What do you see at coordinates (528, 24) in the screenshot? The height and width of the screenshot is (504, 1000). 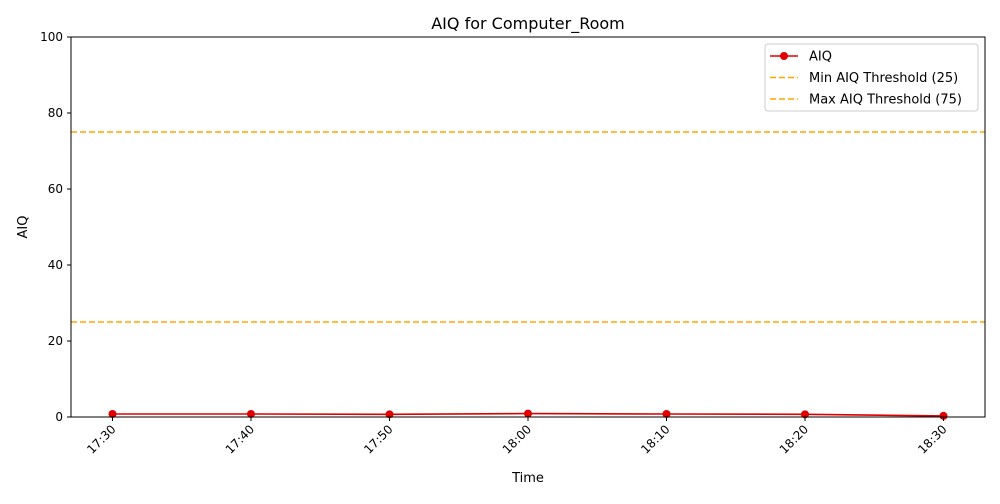 I see `chart-title: AIQ for Computer_Room` at bounding box center [528, 24].